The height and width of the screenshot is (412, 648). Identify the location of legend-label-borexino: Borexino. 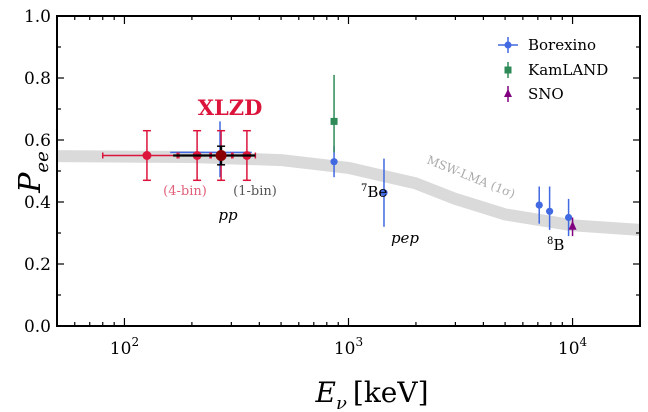
(562, 45).